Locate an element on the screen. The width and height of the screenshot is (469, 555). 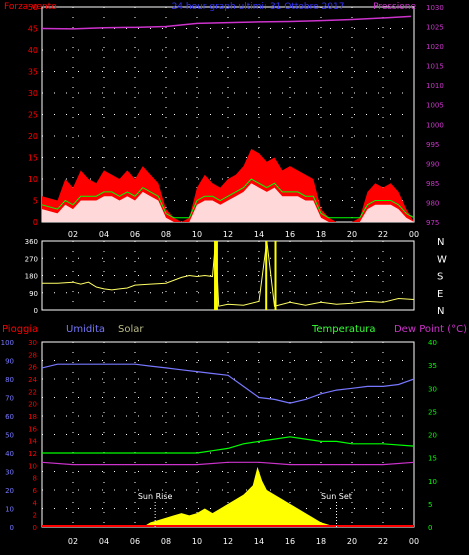
direction-tick-label: 0 is located at coordinates (36, 311).